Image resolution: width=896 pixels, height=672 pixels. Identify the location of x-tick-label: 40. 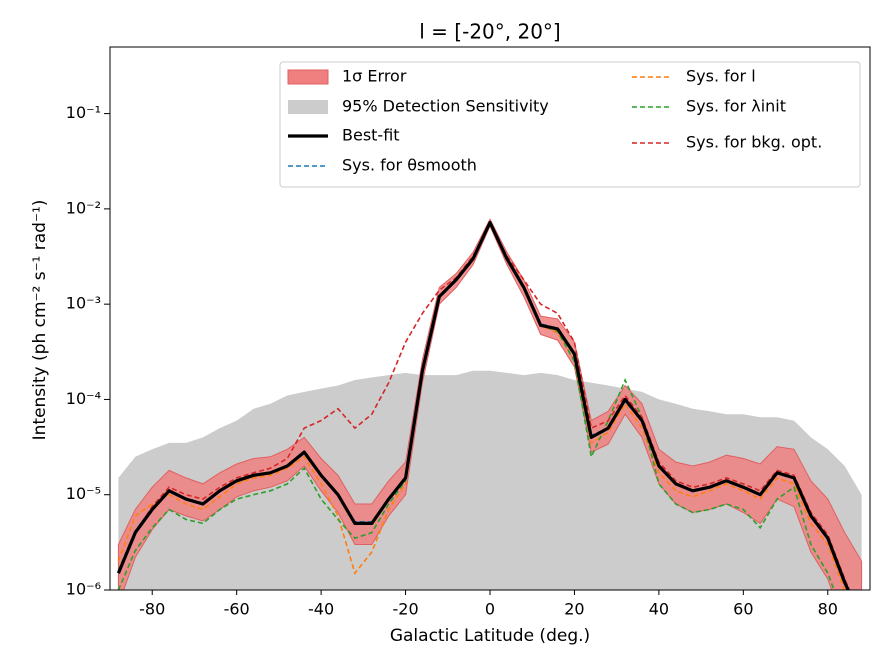
(659, 609).